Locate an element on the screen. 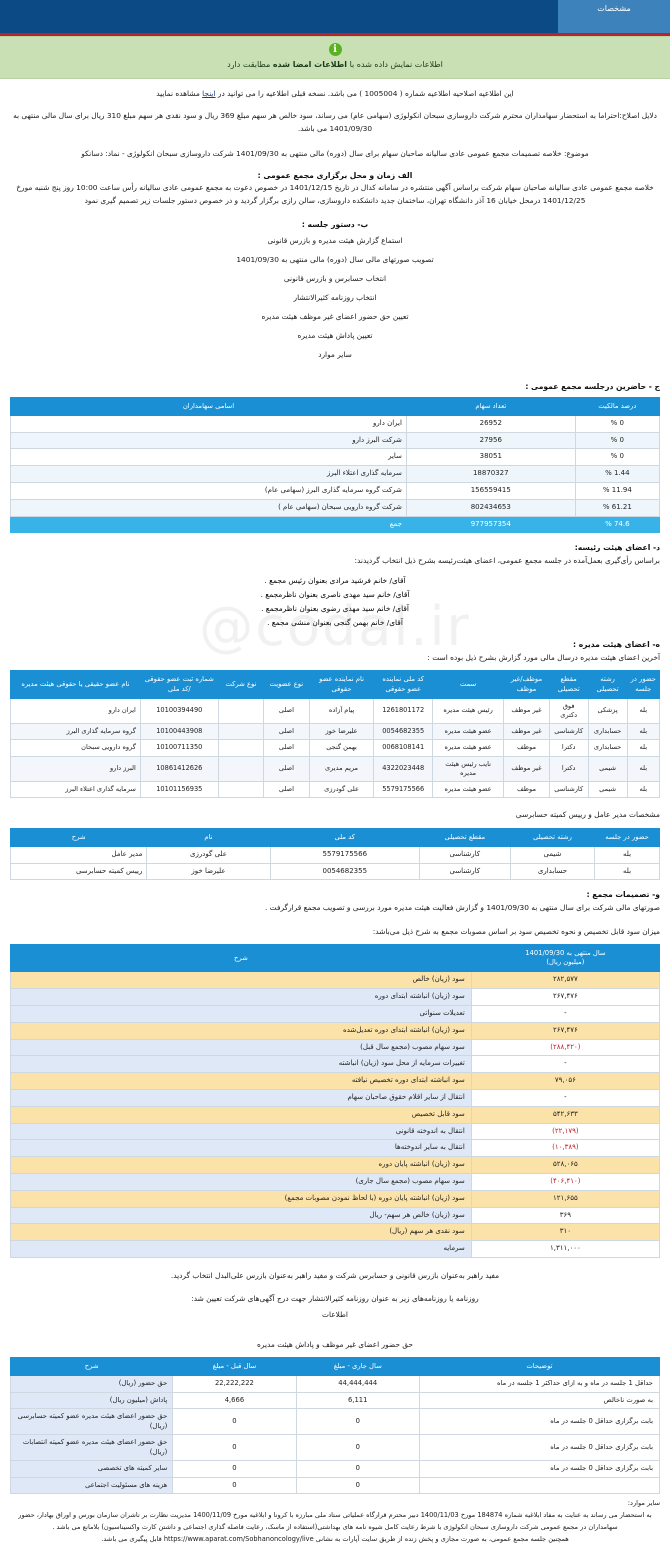 The width and height of the screenshot is (670, 1560). cell-rep-nid: 1261801172 is located at coordinates (403, 711).